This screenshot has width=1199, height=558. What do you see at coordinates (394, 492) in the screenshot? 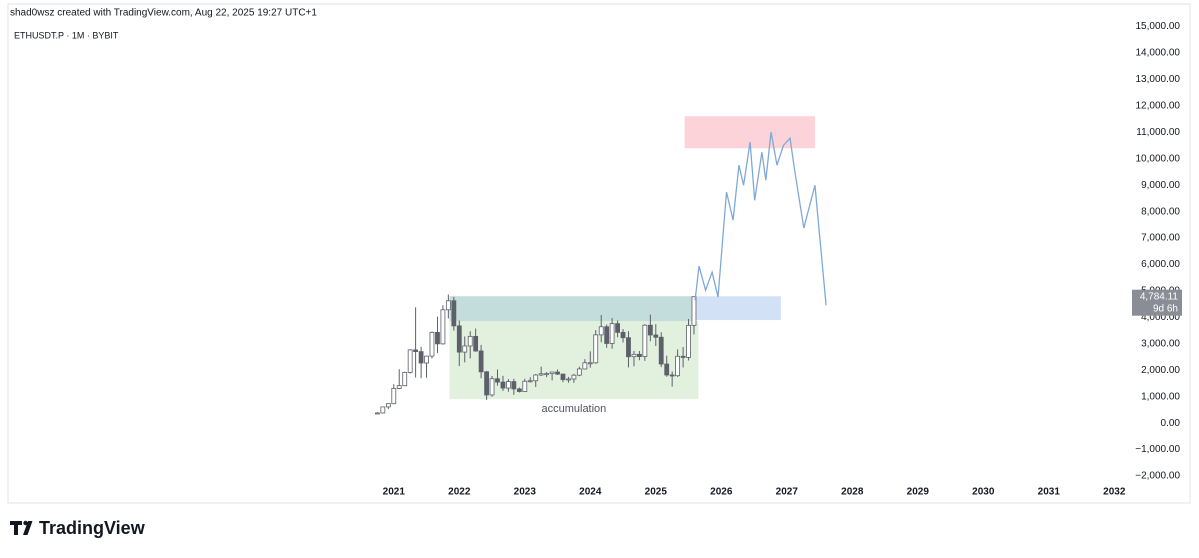
I see `x-tick-label: 2021` at bounding box center [394, 492].